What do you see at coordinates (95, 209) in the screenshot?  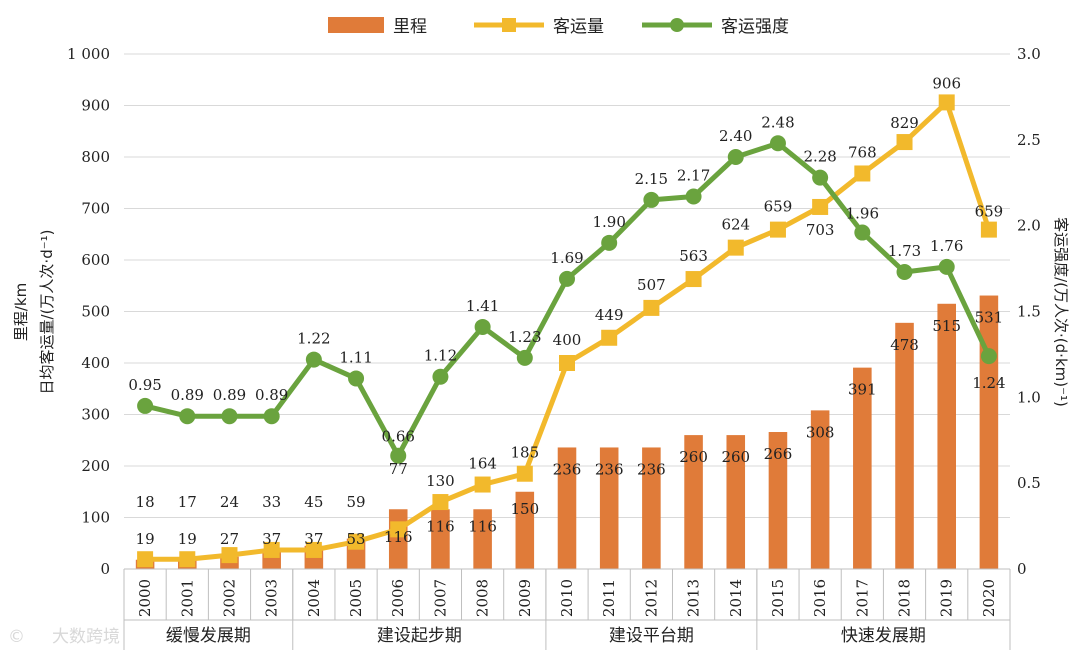 I see `left-tick-label: 700` at bounding box center [95, 209].